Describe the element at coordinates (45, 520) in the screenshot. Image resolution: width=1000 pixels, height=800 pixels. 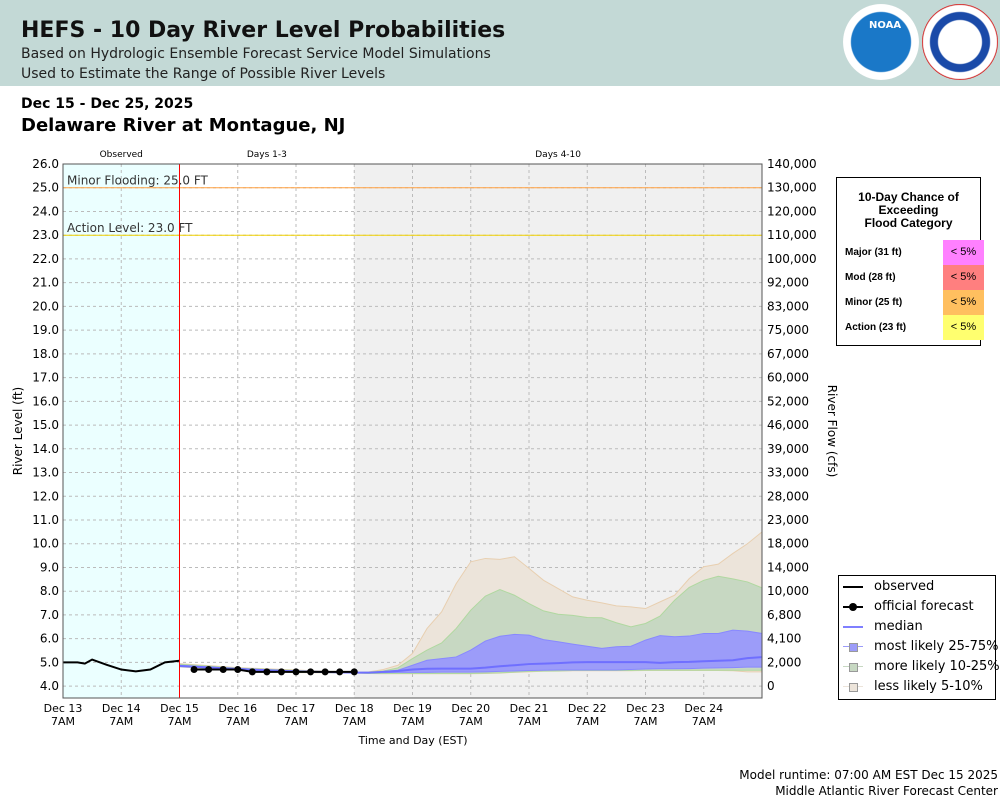
I see `y-tick-label: 11.0` at that location.